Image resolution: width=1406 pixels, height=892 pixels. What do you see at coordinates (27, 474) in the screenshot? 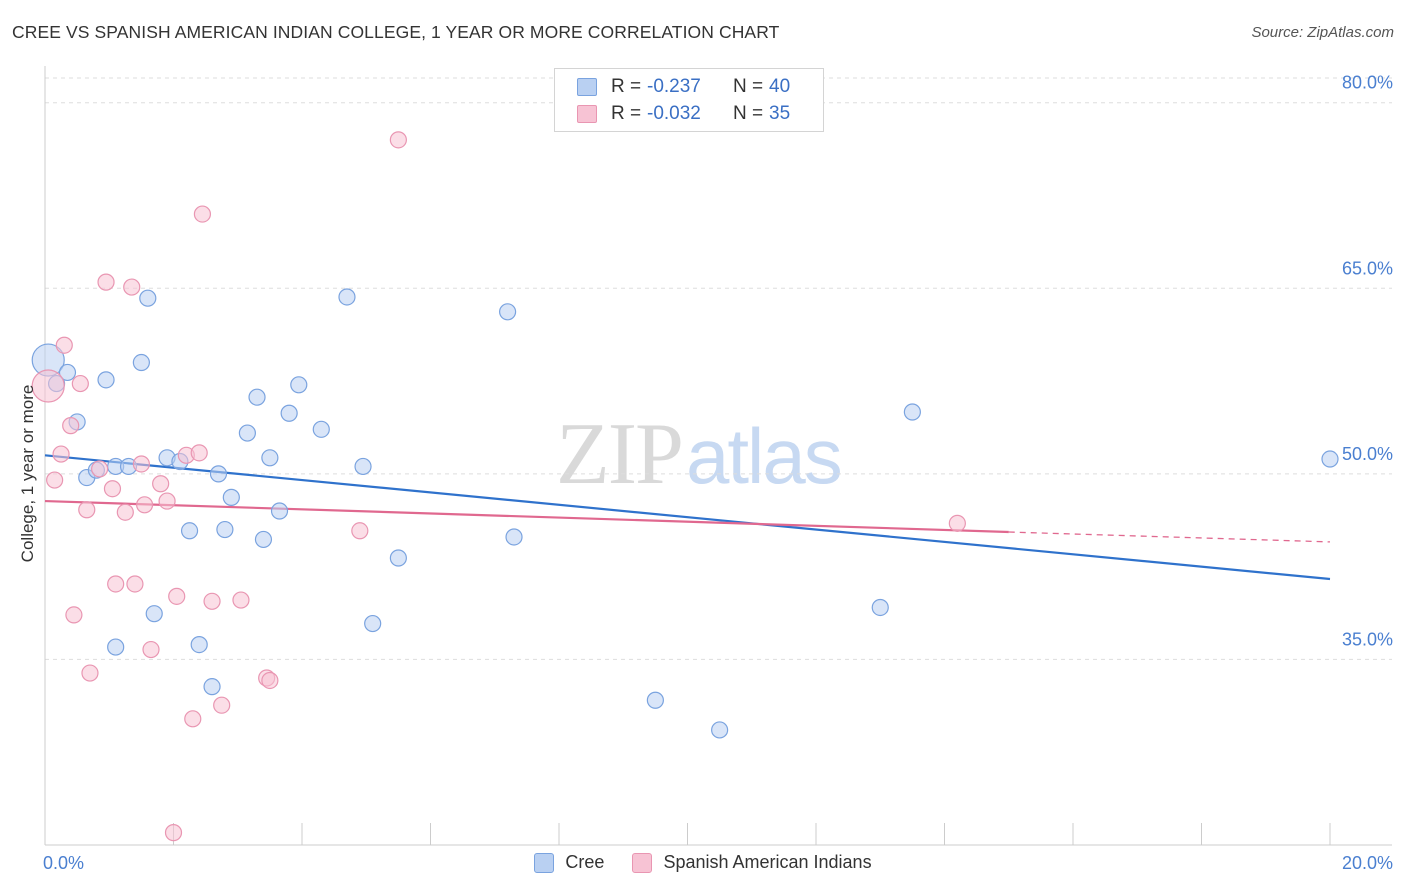
I see `y-axis-title: College, 1 year or more` at bounding box center [27, 474].